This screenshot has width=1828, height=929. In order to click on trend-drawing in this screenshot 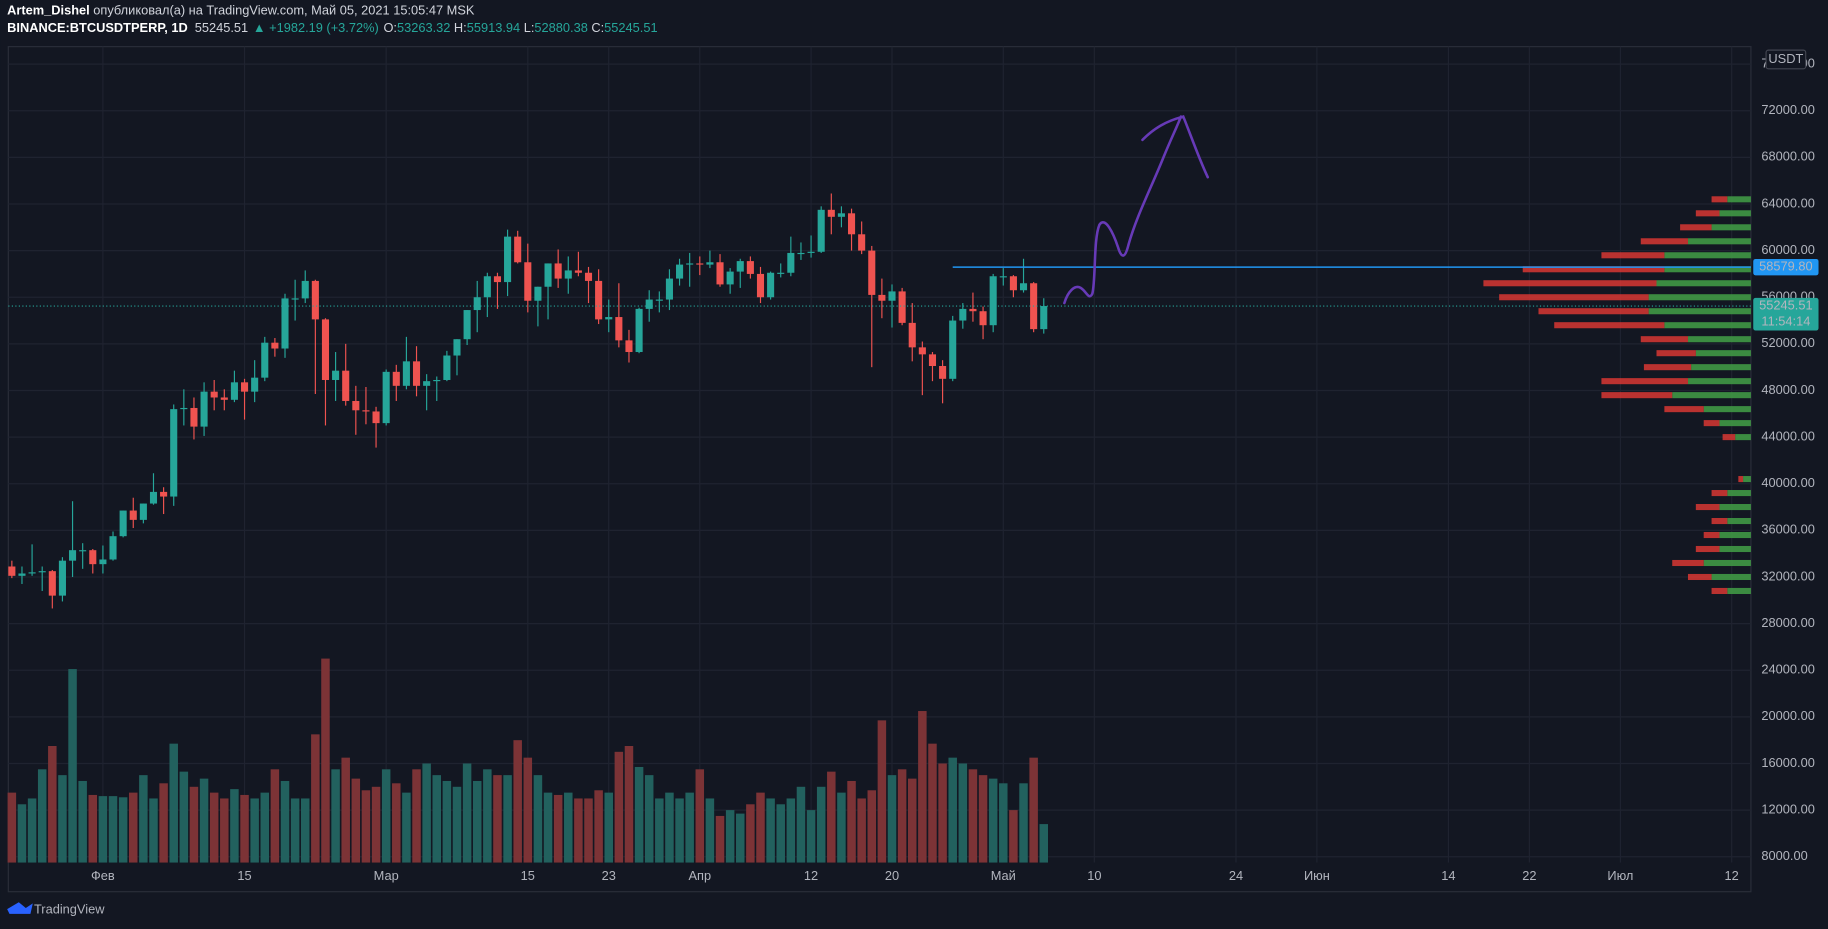, I will do `click(1136, 210)`.